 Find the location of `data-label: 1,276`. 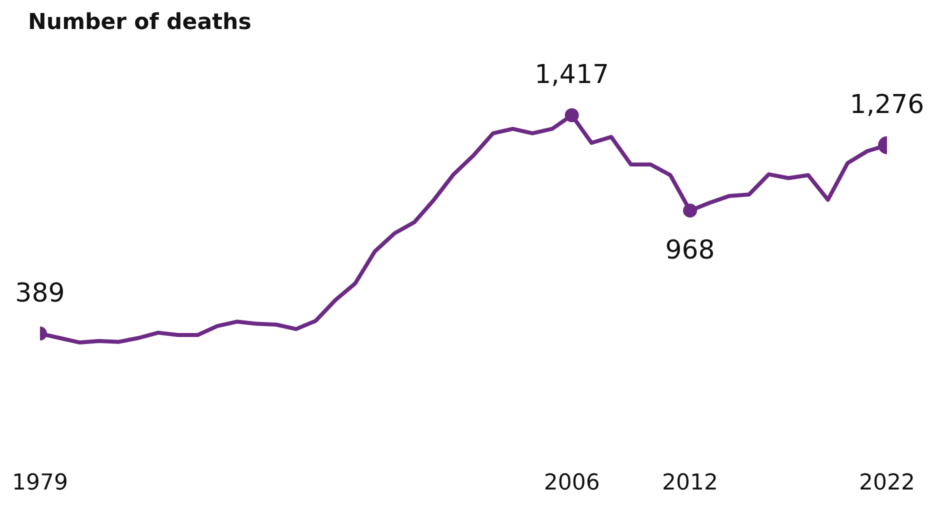

data-label: 1,276 is located at coordinates (887, 105).